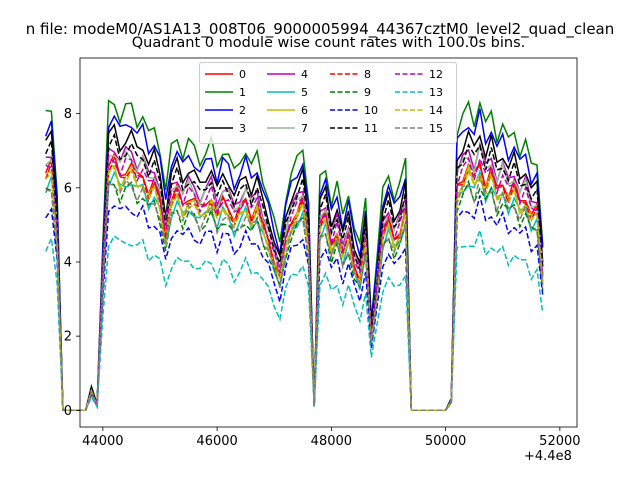 Image resolution: width=640 pixels, height=480 pixels. What do you see at coordinates (242, 92) in the screenshot?
I see `legend-label: 1` at bounding box center [242, 92].